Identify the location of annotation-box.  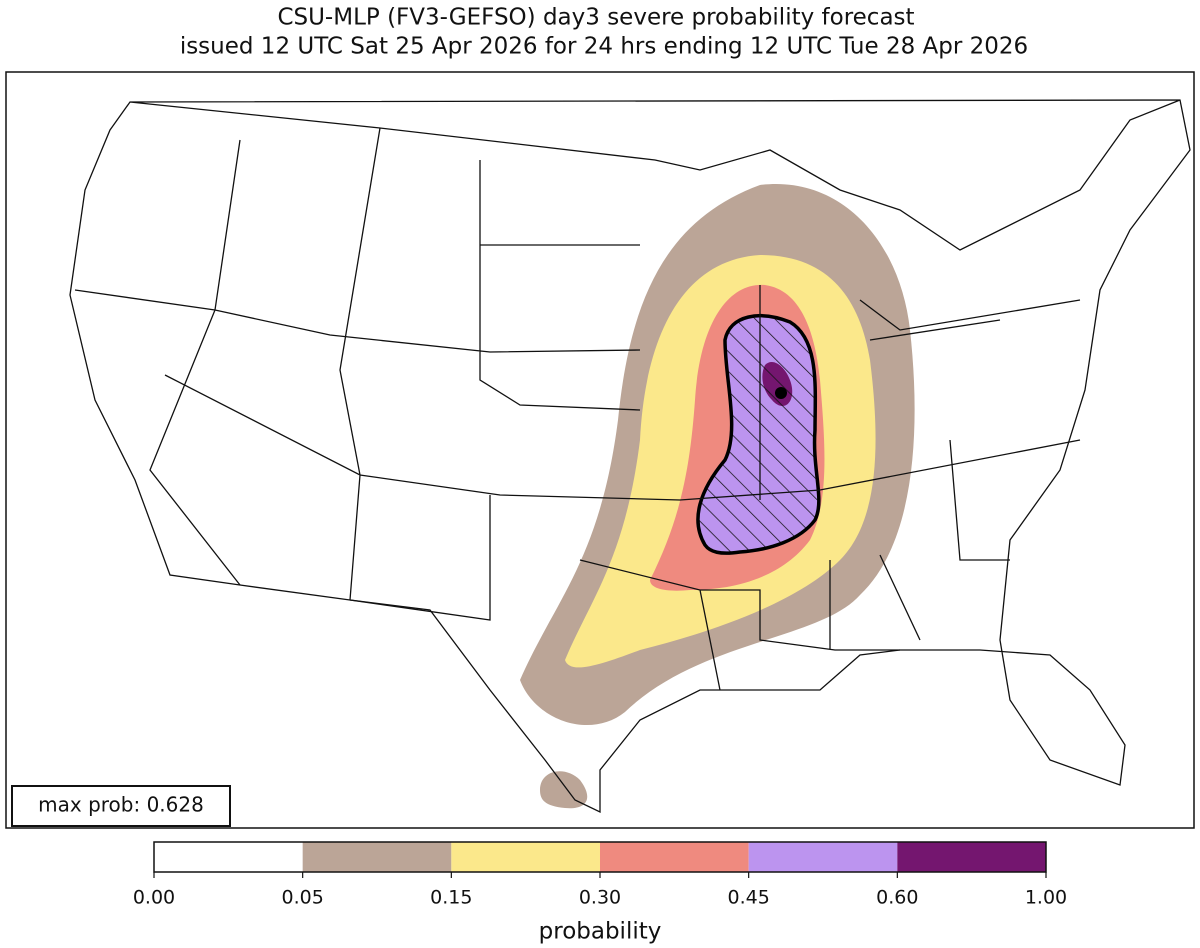
(121, 806).